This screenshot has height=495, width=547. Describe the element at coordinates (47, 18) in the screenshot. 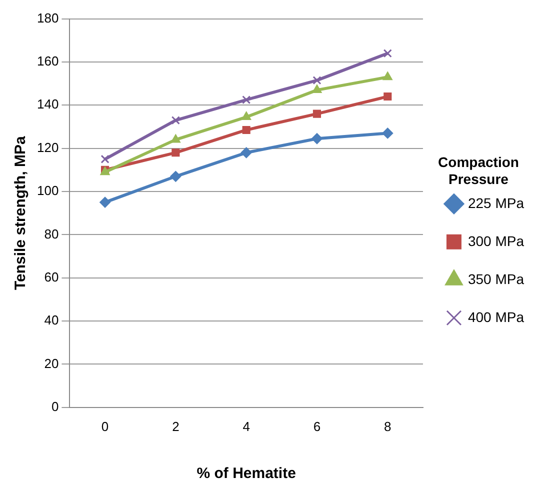

I see `y-tick-label: 180` at that location.